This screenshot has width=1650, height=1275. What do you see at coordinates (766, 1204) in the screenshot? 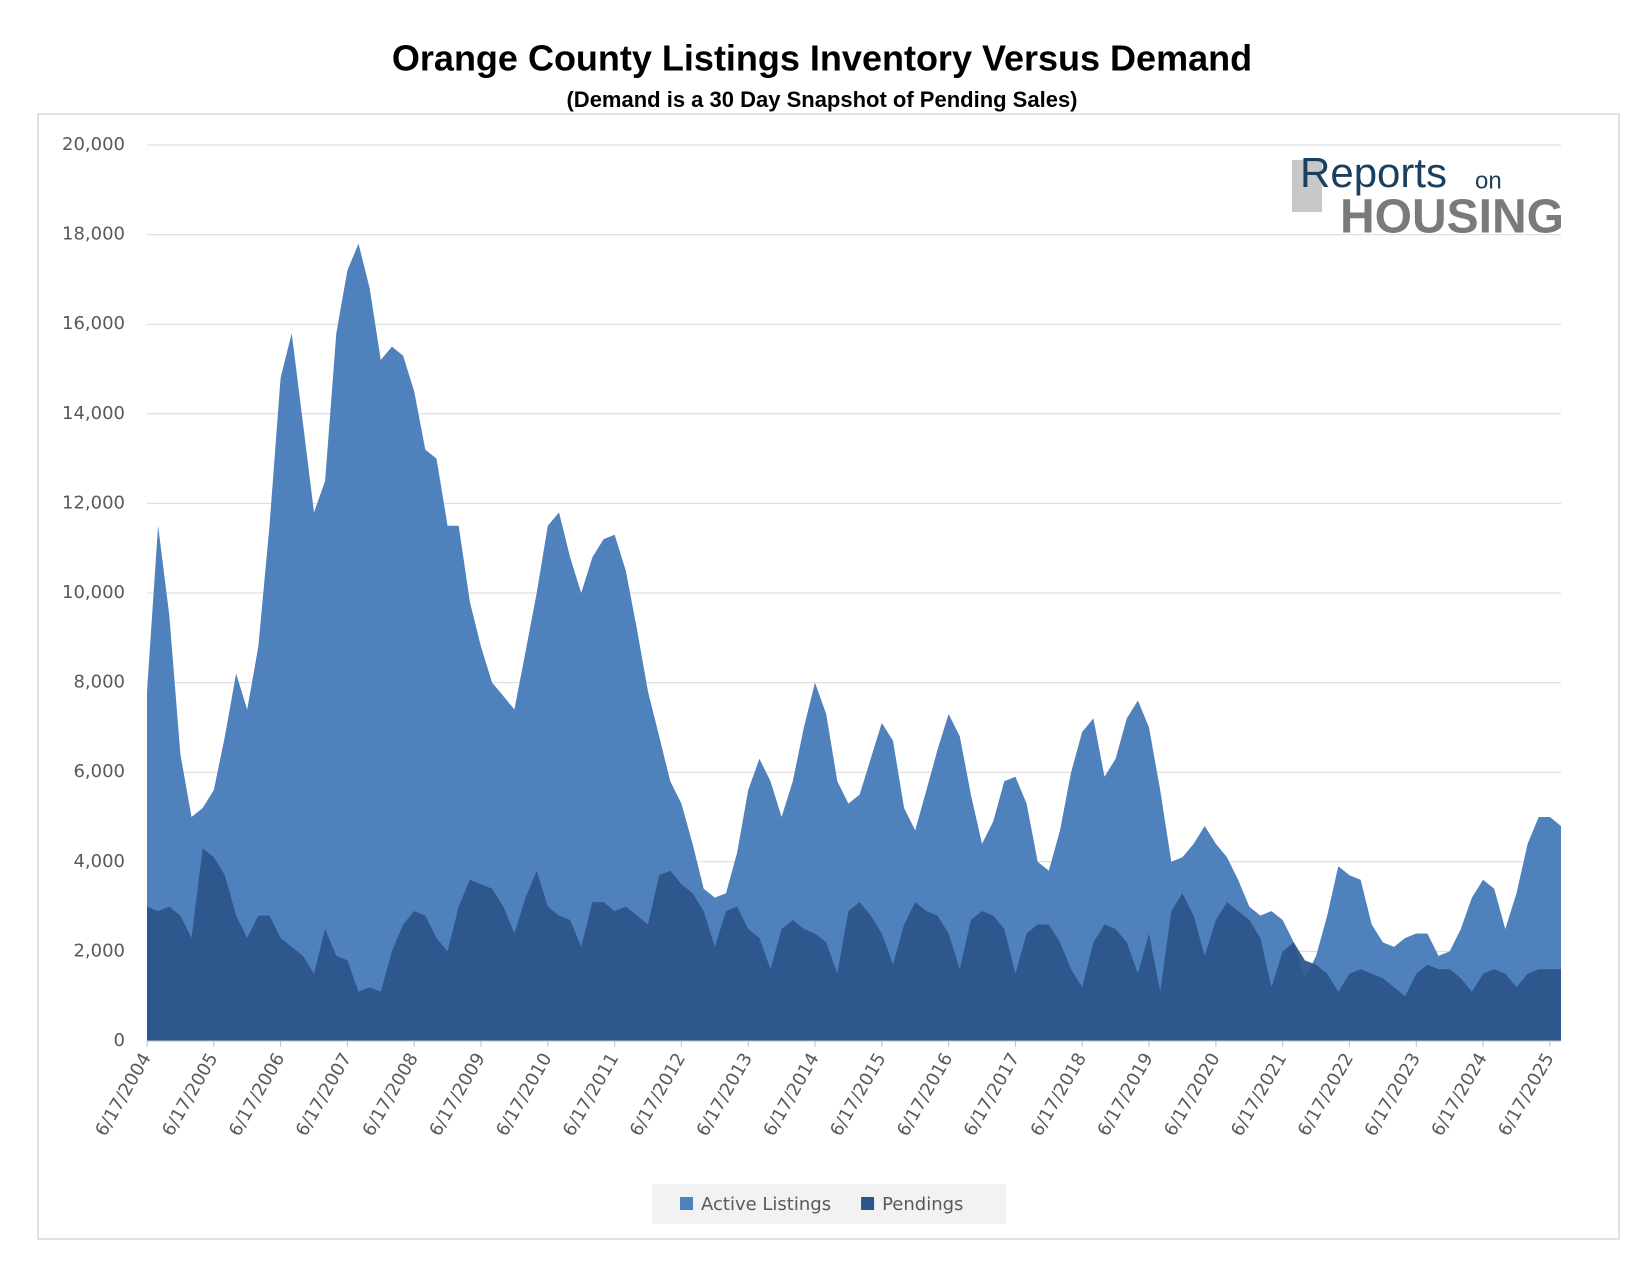
I see `legend-label: Active Listings` at bounding box center [766, 1204].